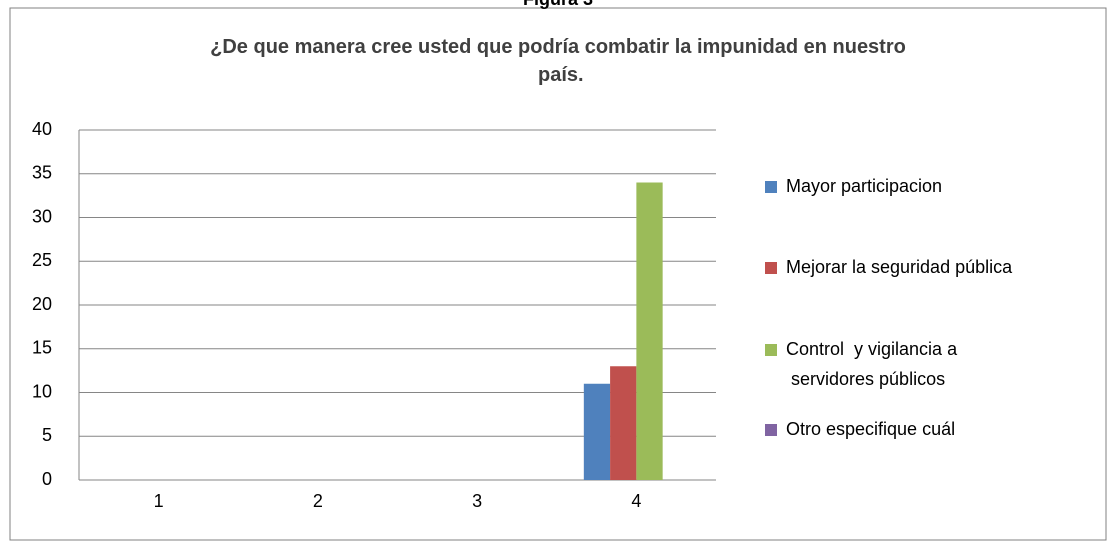  What do you see at coordinates (159, 501) in the screenshot?
I see `x-tick-label: 1` at bounding box center [159, 501].